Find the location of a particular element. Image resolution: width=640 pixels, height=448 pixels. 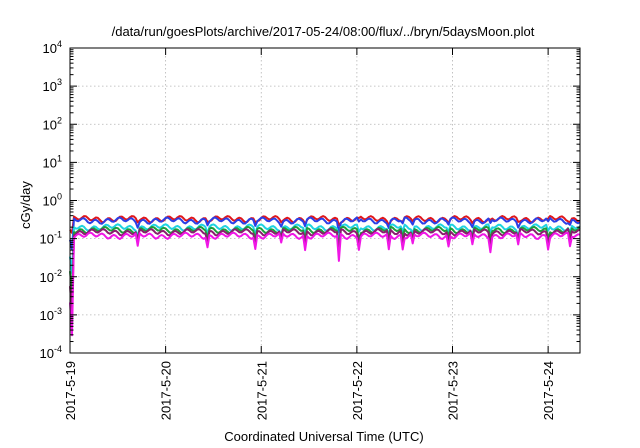

y-tick-label: 10⁻³ is located at coordinates (51, 314).